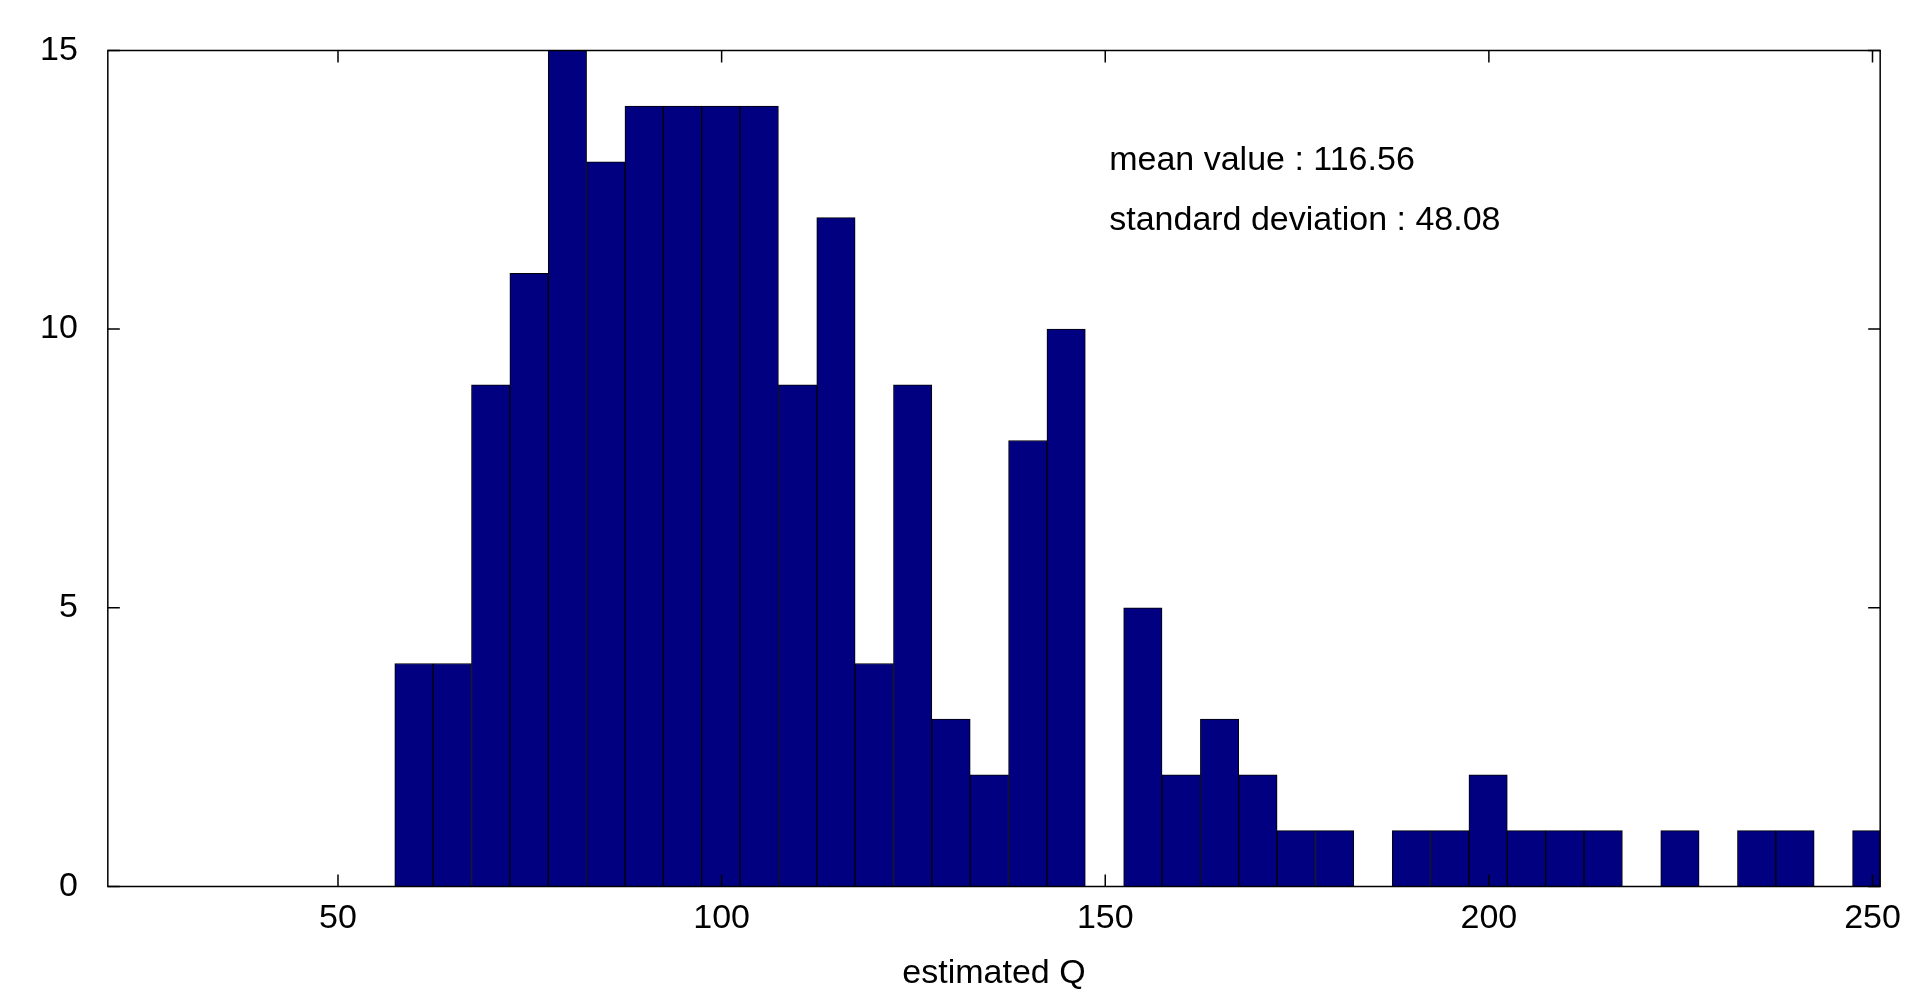 The height and width of the screenshot is (1003, 1913). What do you see at coordinates (994, 970) in the screenshot?
I see `x-axis-title: estimated Q` at bounding box center [994, 970].